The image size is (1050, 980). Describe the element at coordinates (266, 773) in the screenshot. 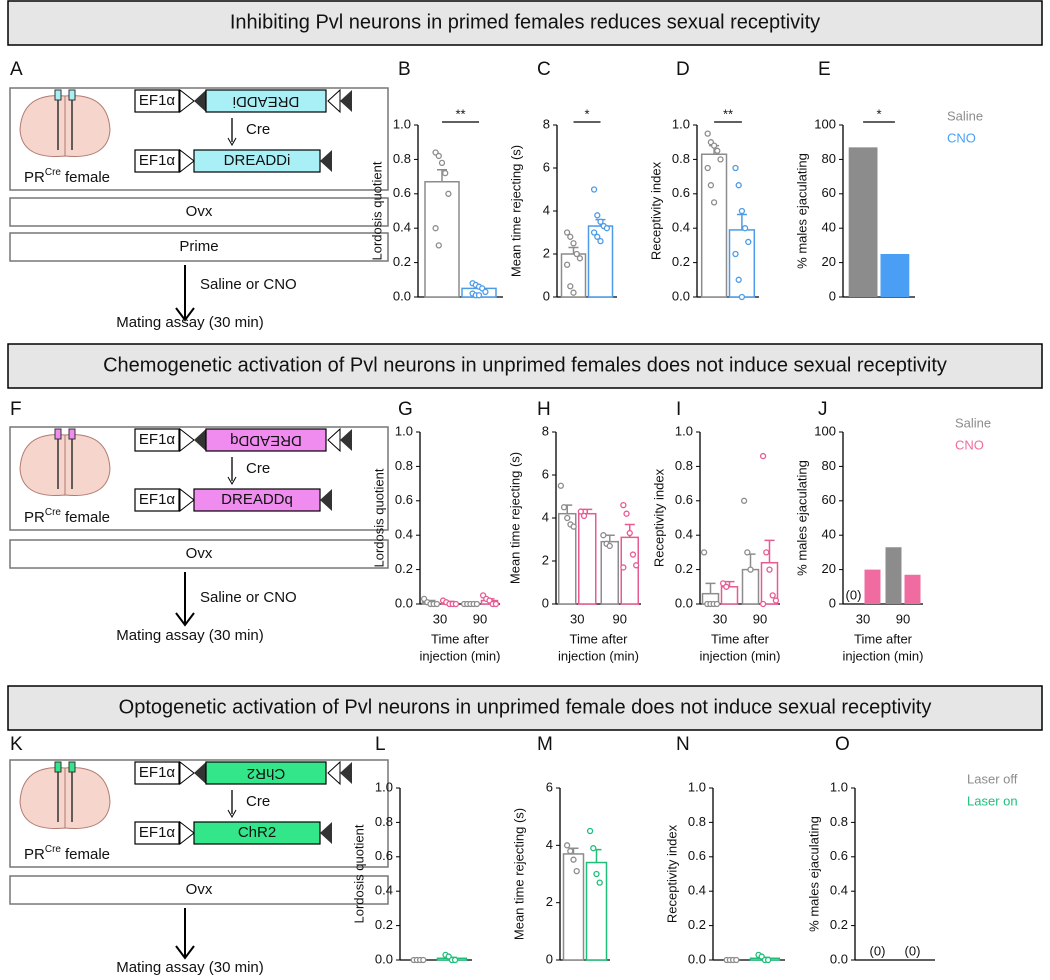

I see `construct-inverted: ChR2` at that location.